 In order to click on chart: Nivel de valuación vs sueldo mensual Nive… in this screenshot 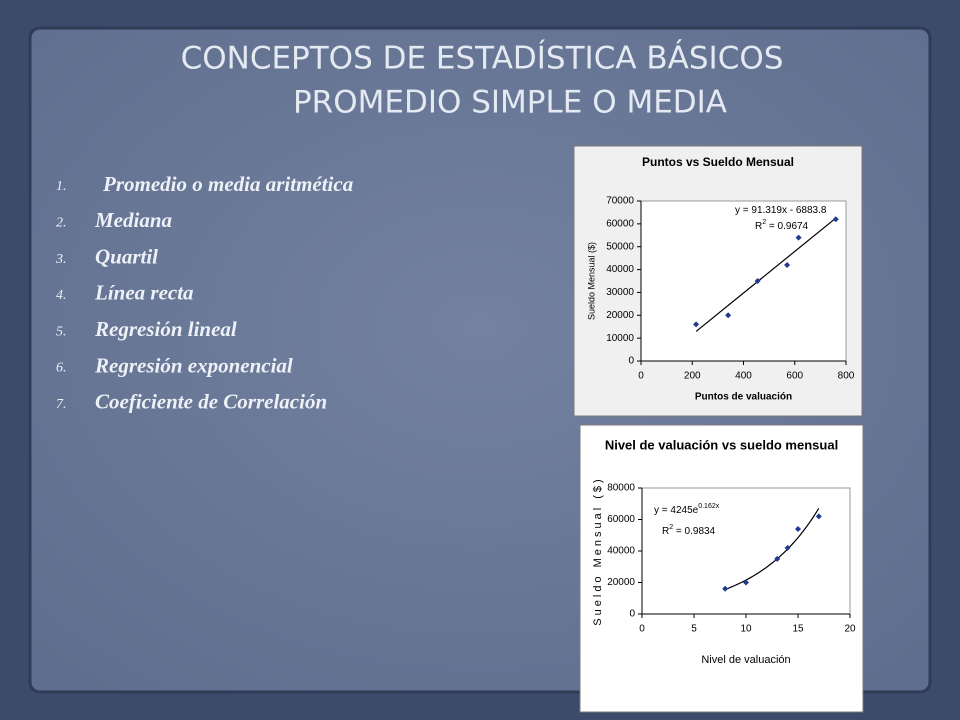, I will do `click(721, 568)`.